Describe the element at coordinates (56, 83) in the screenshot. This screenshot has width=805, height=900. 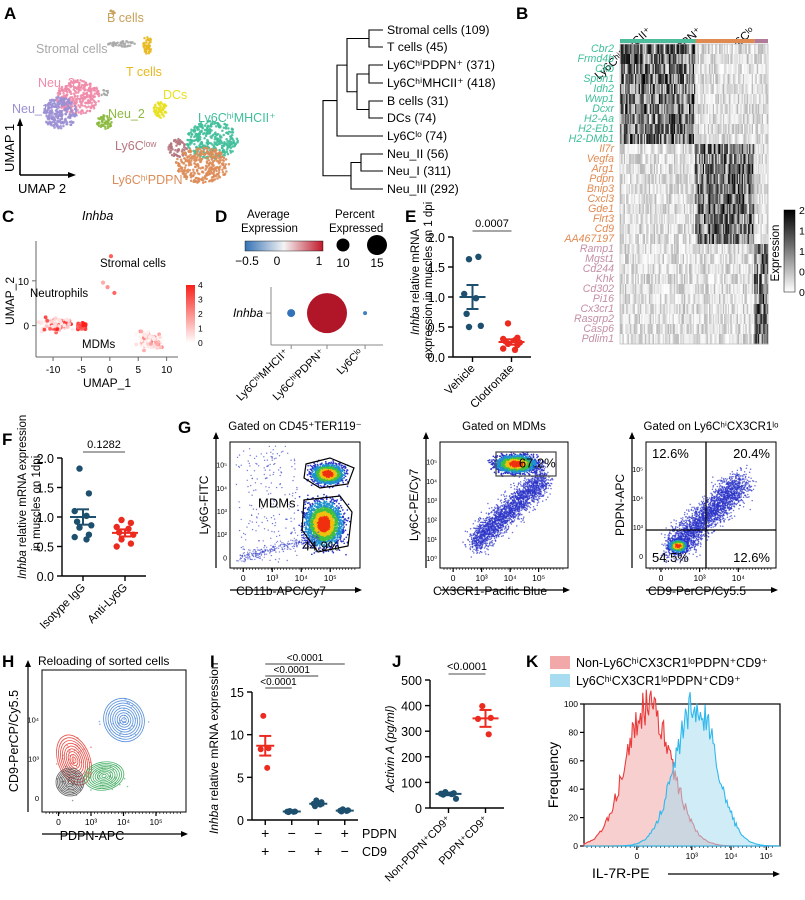
I see `umap-cluster-label: Neu_3` at that location.